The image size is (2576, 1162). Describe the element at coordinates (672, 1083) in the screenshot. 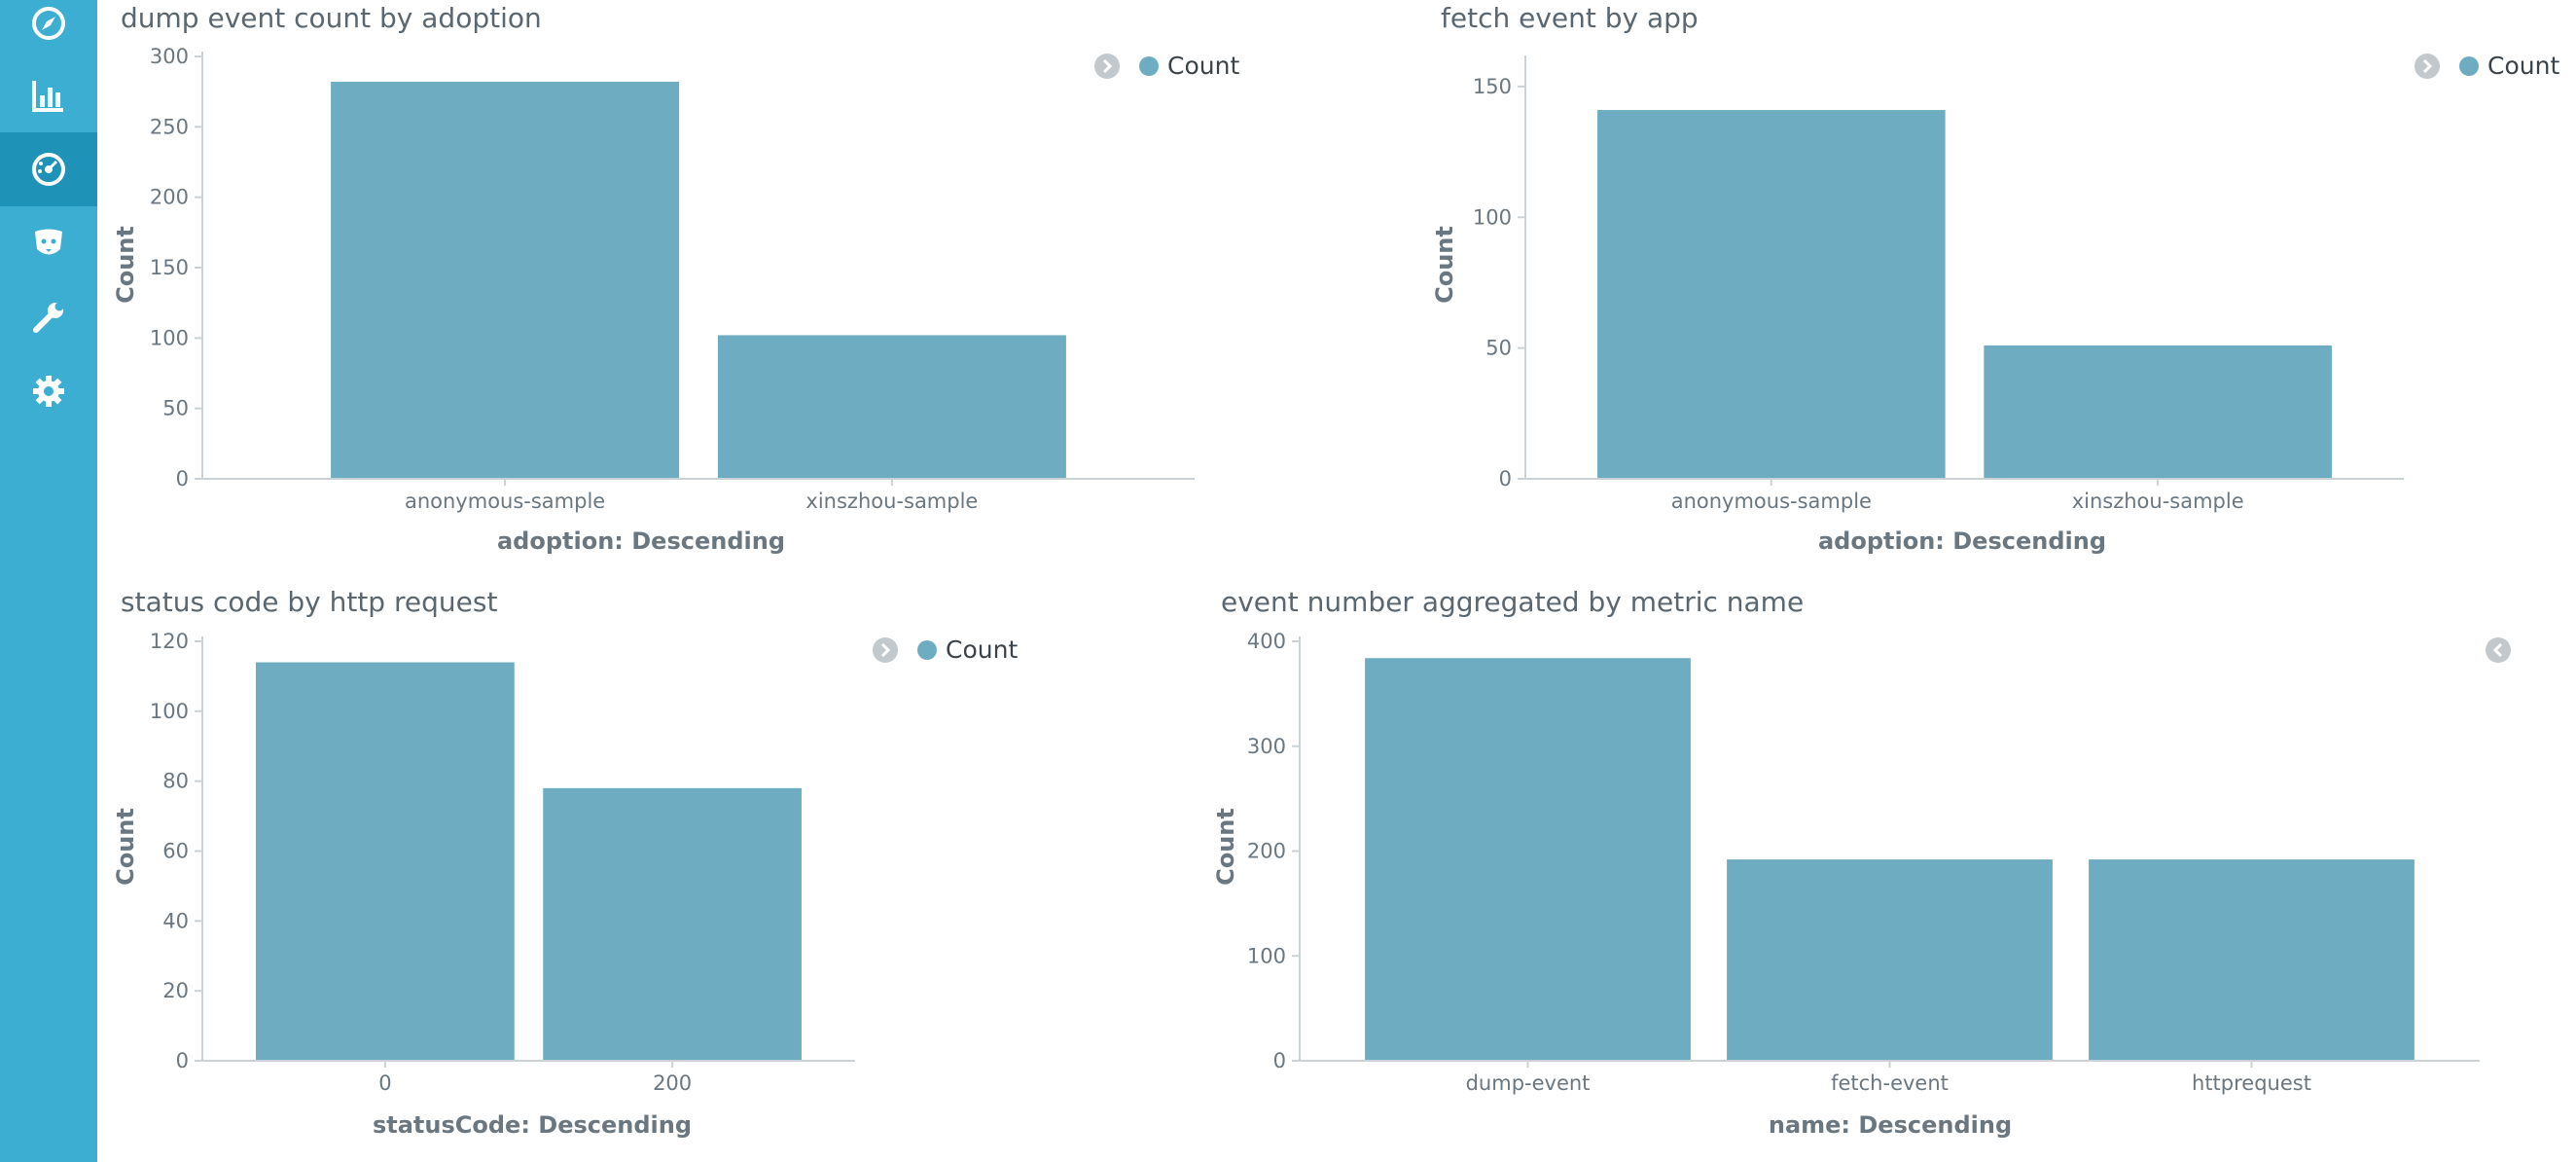

I see `x-tick-label: 200` at that location.